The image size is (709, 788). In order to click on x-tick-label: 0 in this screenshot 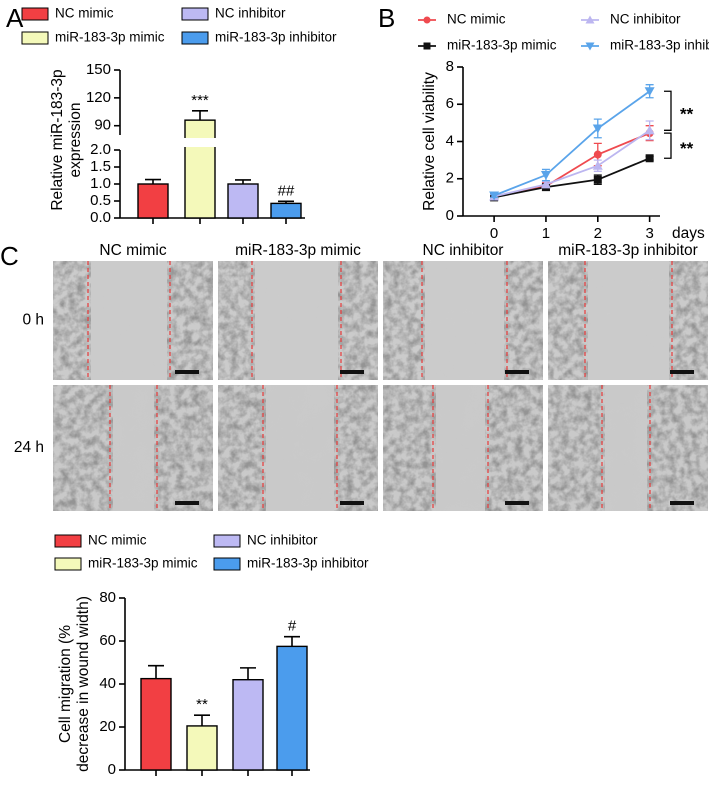, I will do `click(494, 233)`.